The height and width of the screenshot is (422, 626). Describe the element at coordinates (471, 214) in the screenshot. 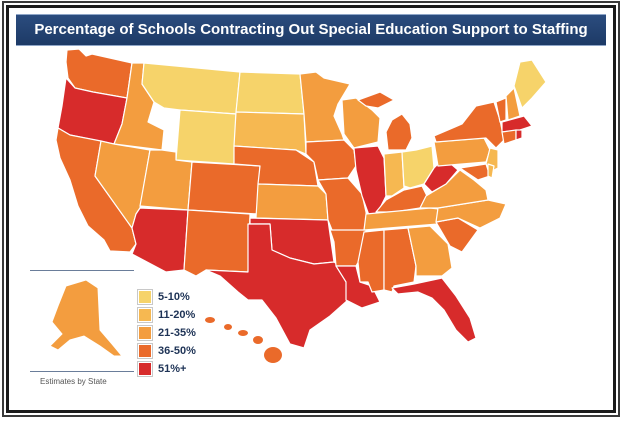

I see `state-north-carolina` at that location.